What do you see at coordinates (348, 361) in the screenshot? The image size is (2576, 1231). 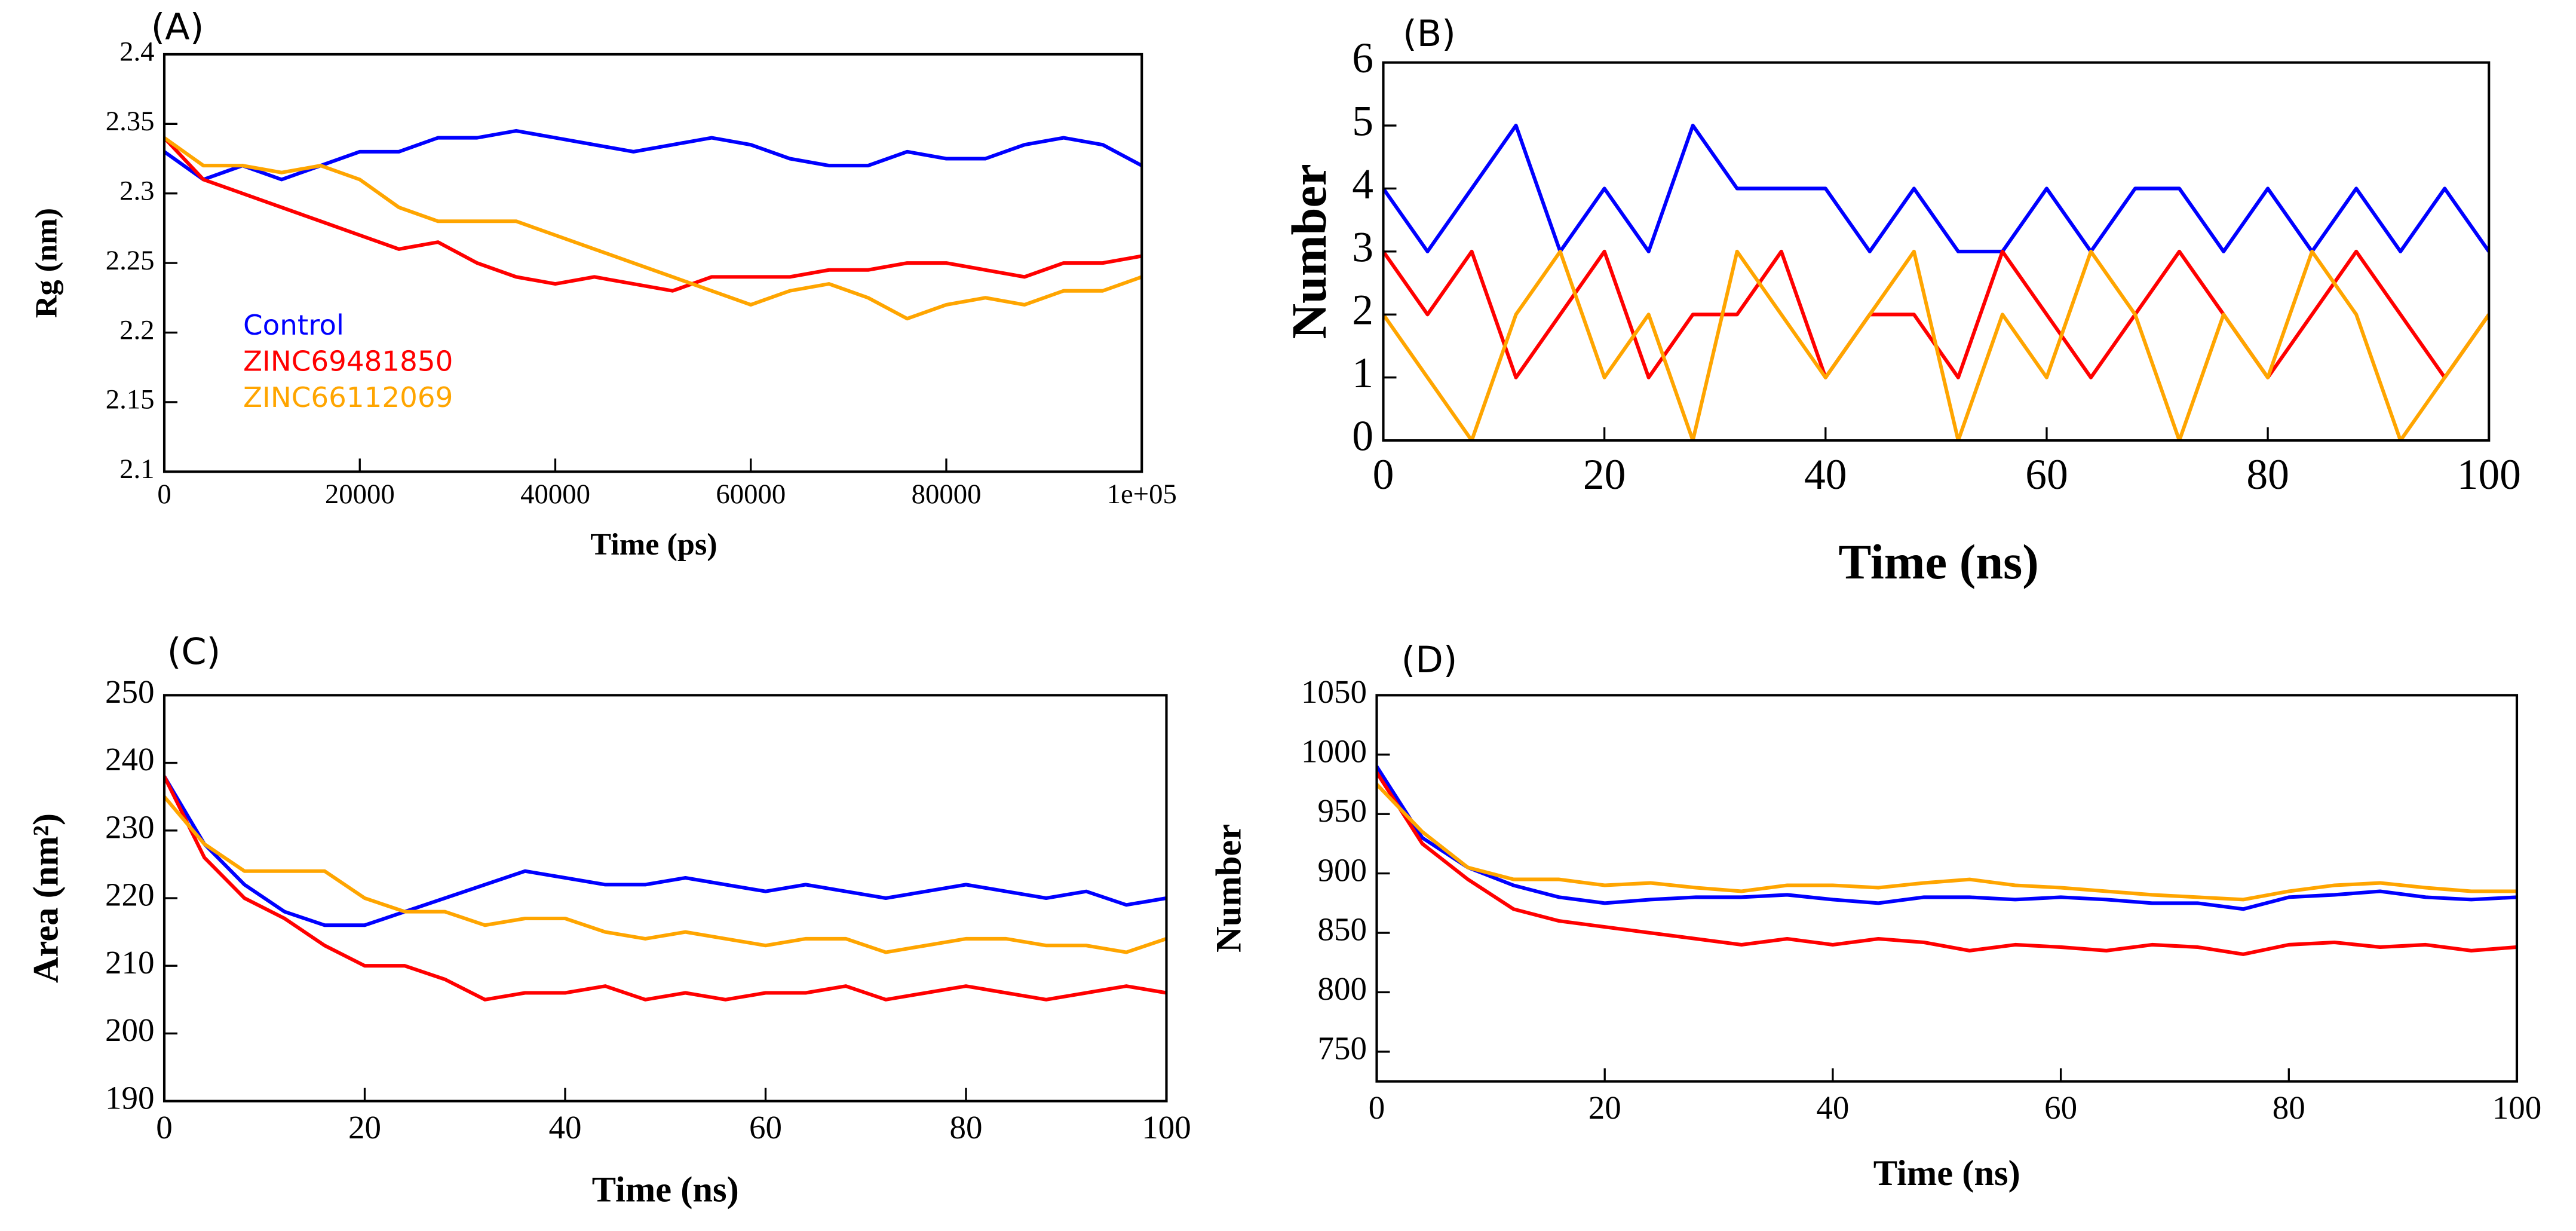 I see `legend-entry: ZINC69481850` at bounding box center [348, 361].